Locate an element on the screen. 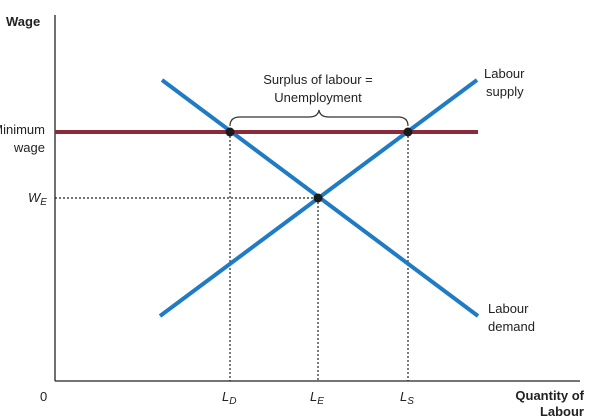  demand-at-min-wage-point is located at coordinates (230, 132).